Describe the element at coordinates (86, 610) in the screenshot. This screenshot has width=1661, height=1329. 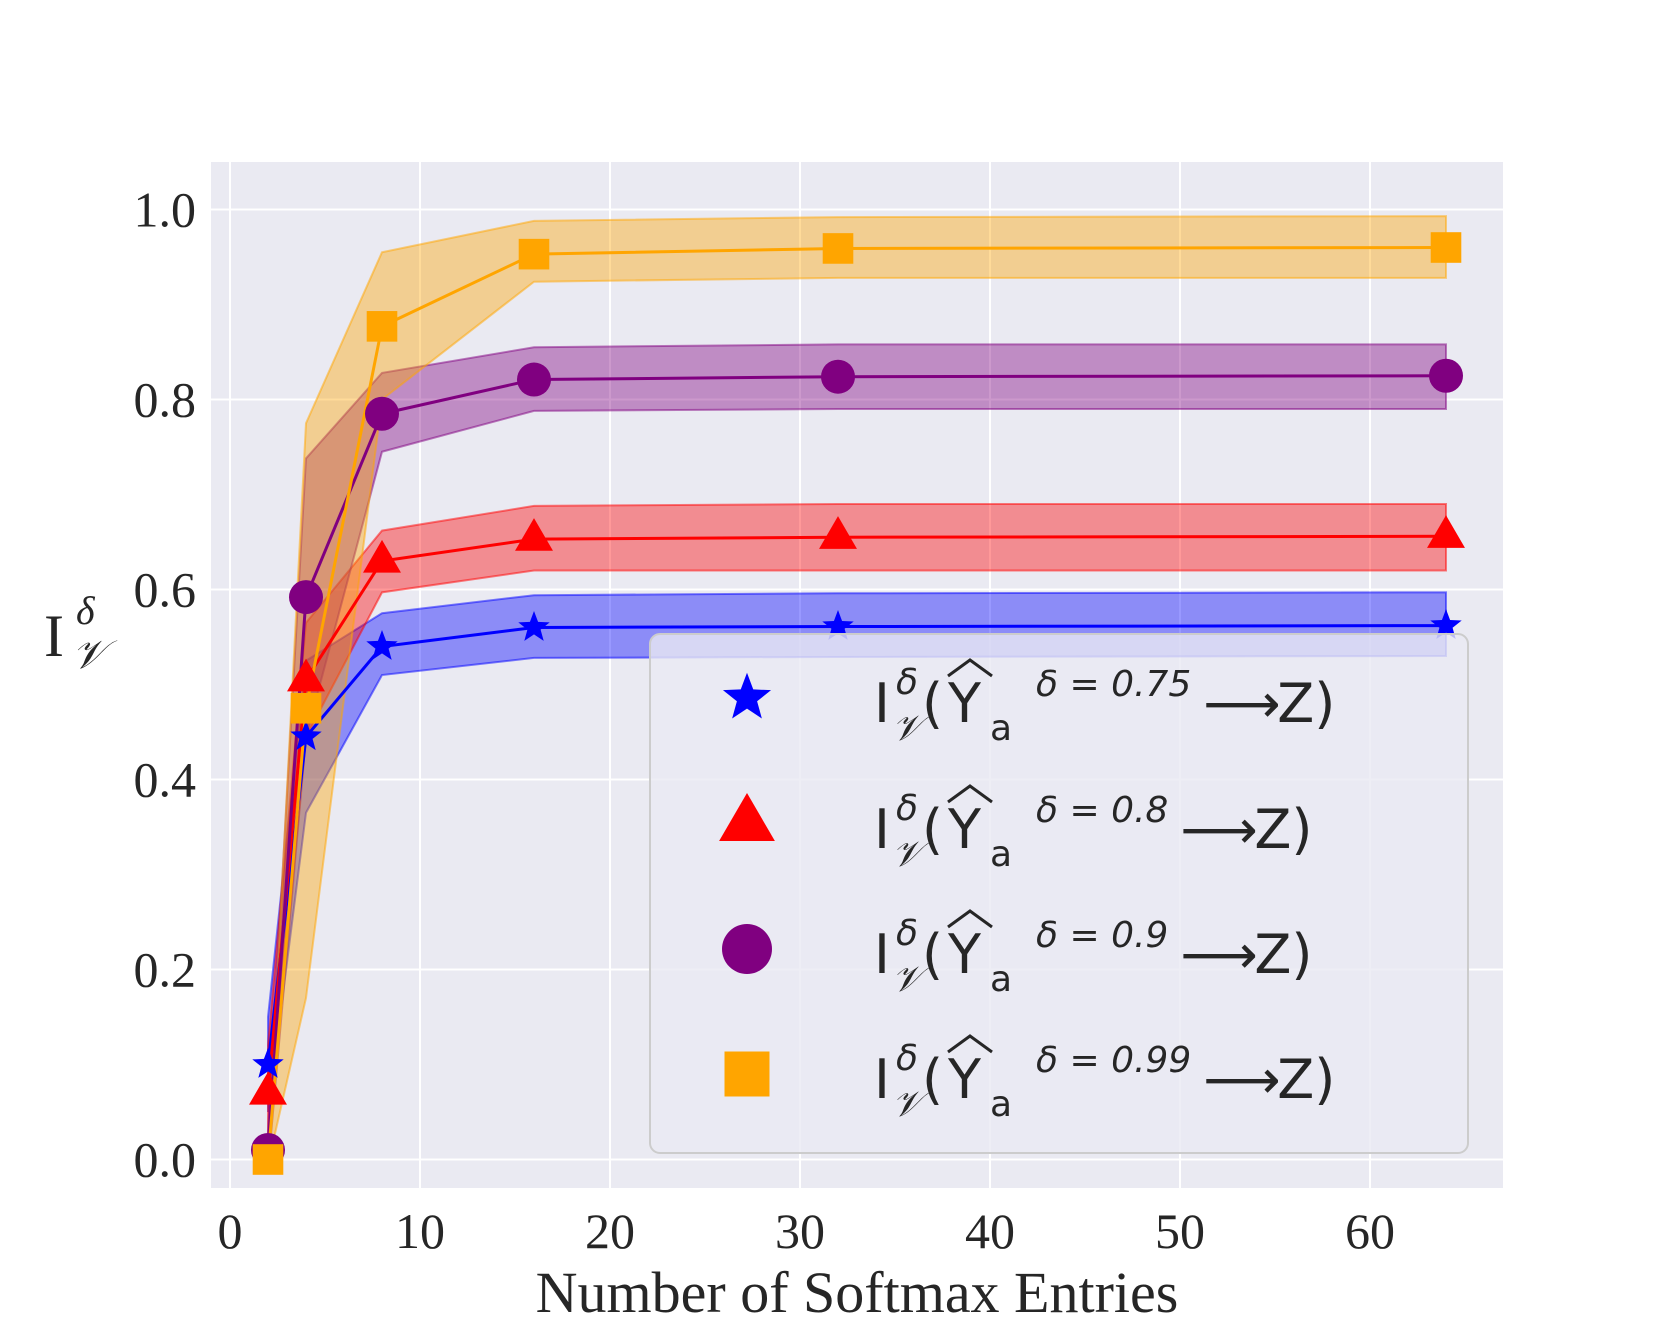
I see `y-axis-label-sup: δ` at that location.